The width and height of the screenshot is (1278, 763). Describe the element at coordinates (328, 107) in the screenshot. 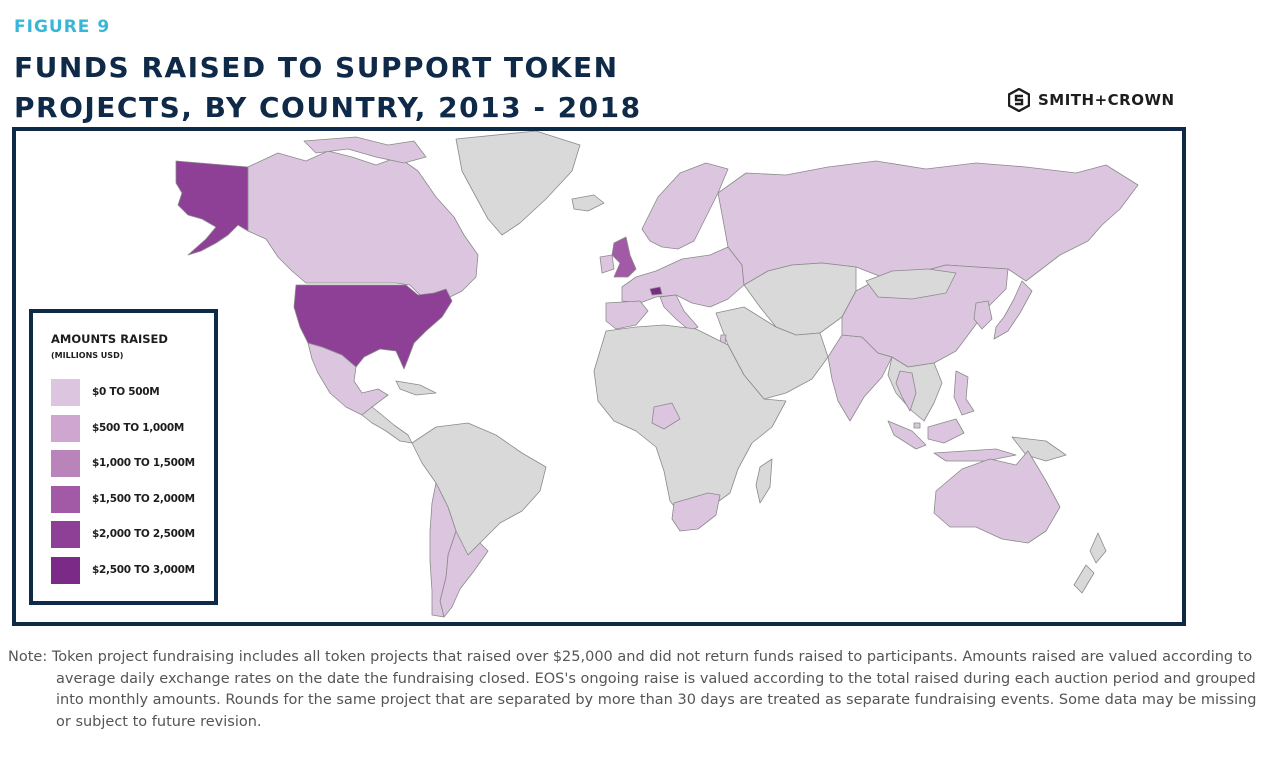

I see `title-line-2: PROJECTS, BY COUNTRY, 2013 - 2018` at that location.